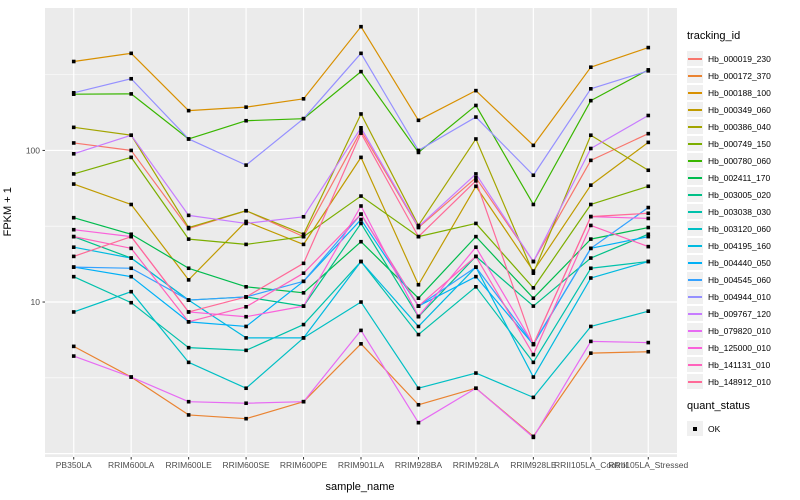 The image size is (800, 500). Describe the element at coordinates (743, 228) in the screenshot. I see `legend-item: Hb_003120_060` at that location.